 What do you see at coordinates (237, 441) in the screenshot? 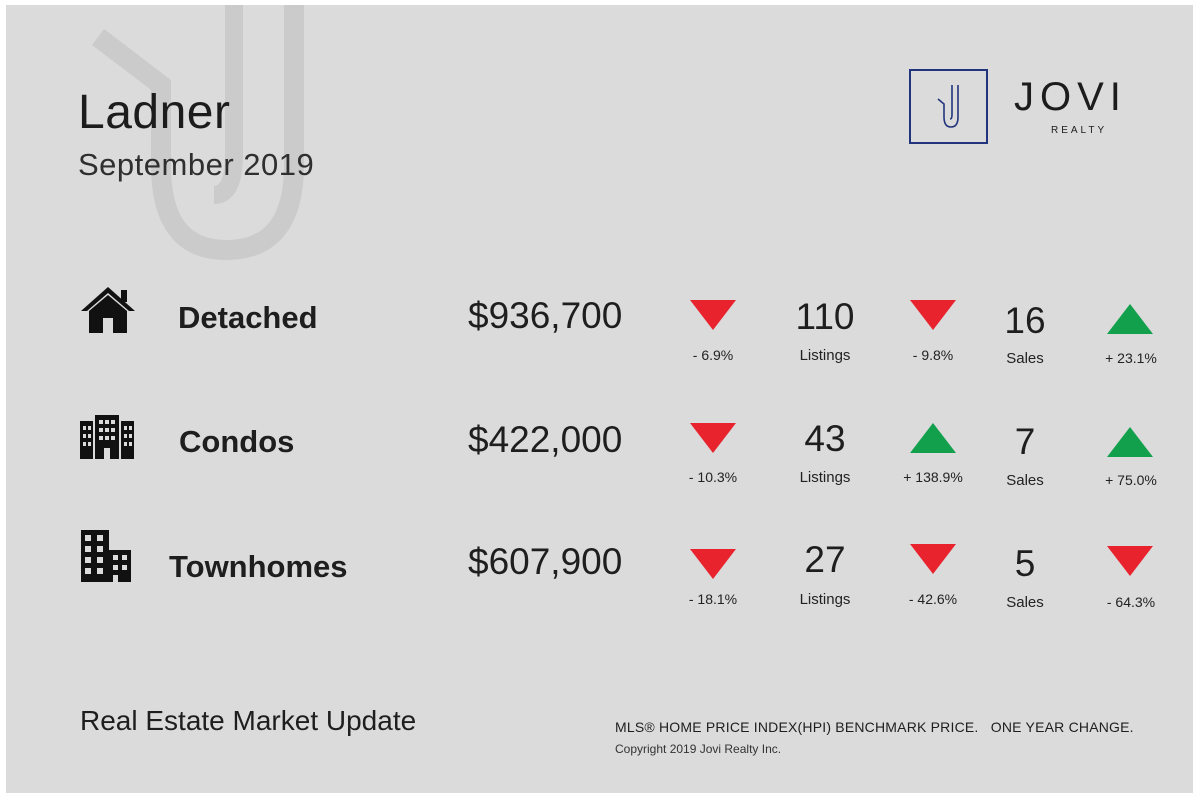
I see `property-type-label: Condos` at bounding box center [237, 441].